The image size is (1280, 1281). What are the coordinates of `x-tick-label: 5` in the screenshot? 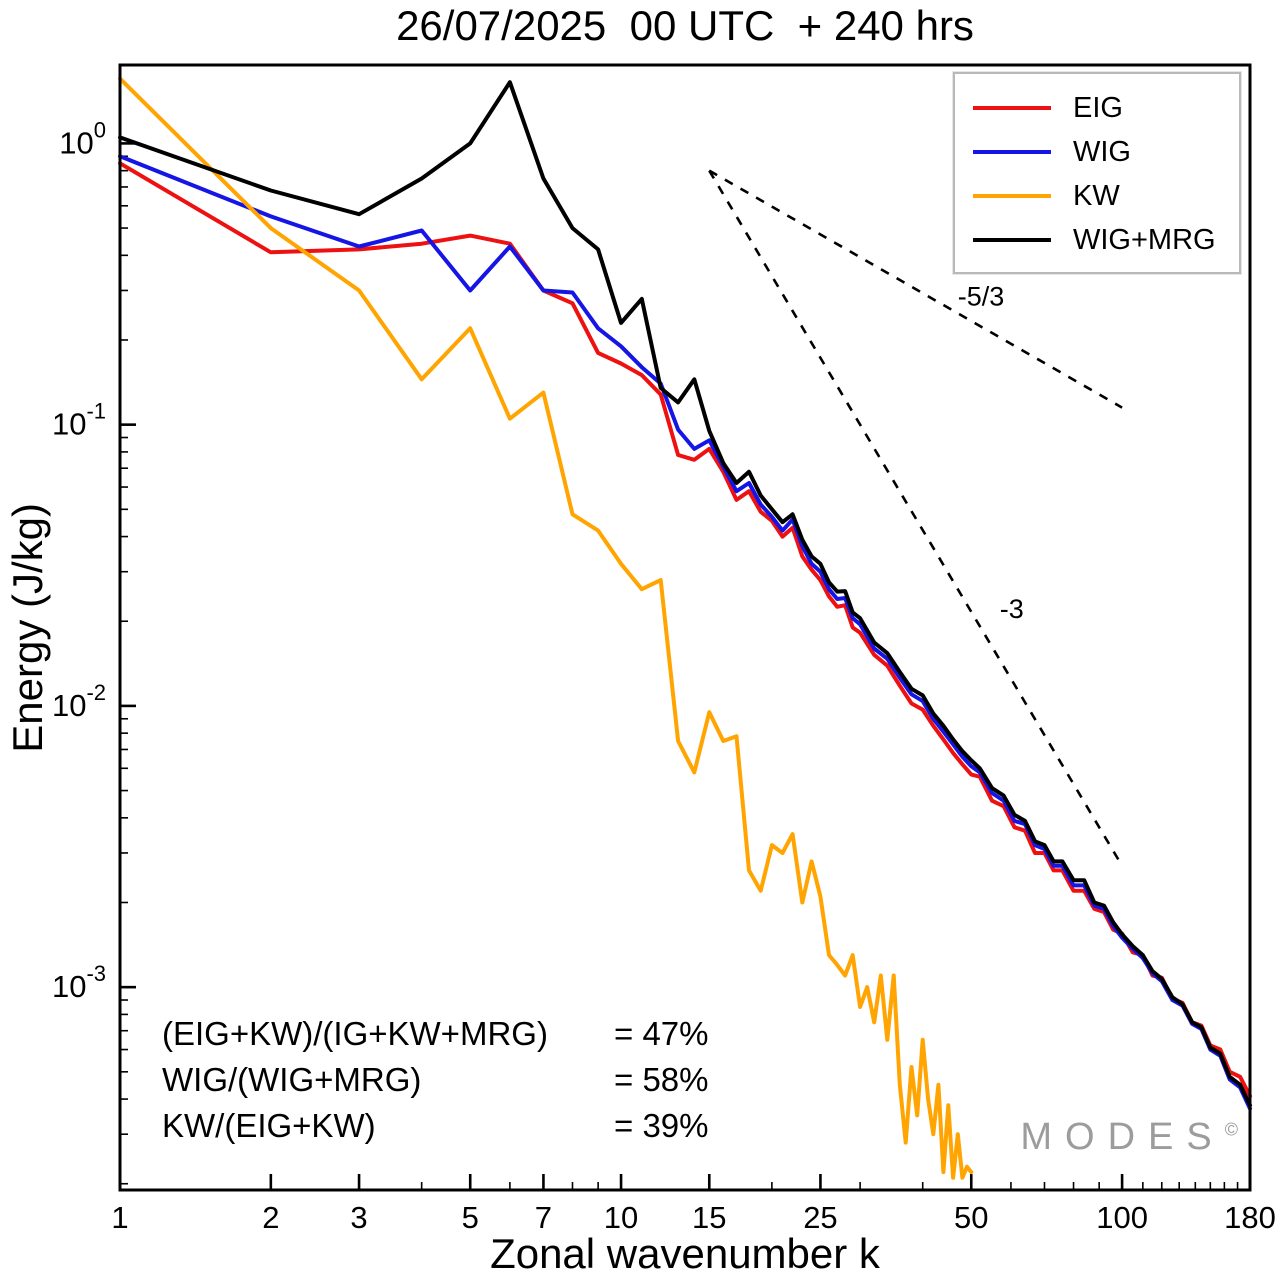 It's located at (470, 1217).